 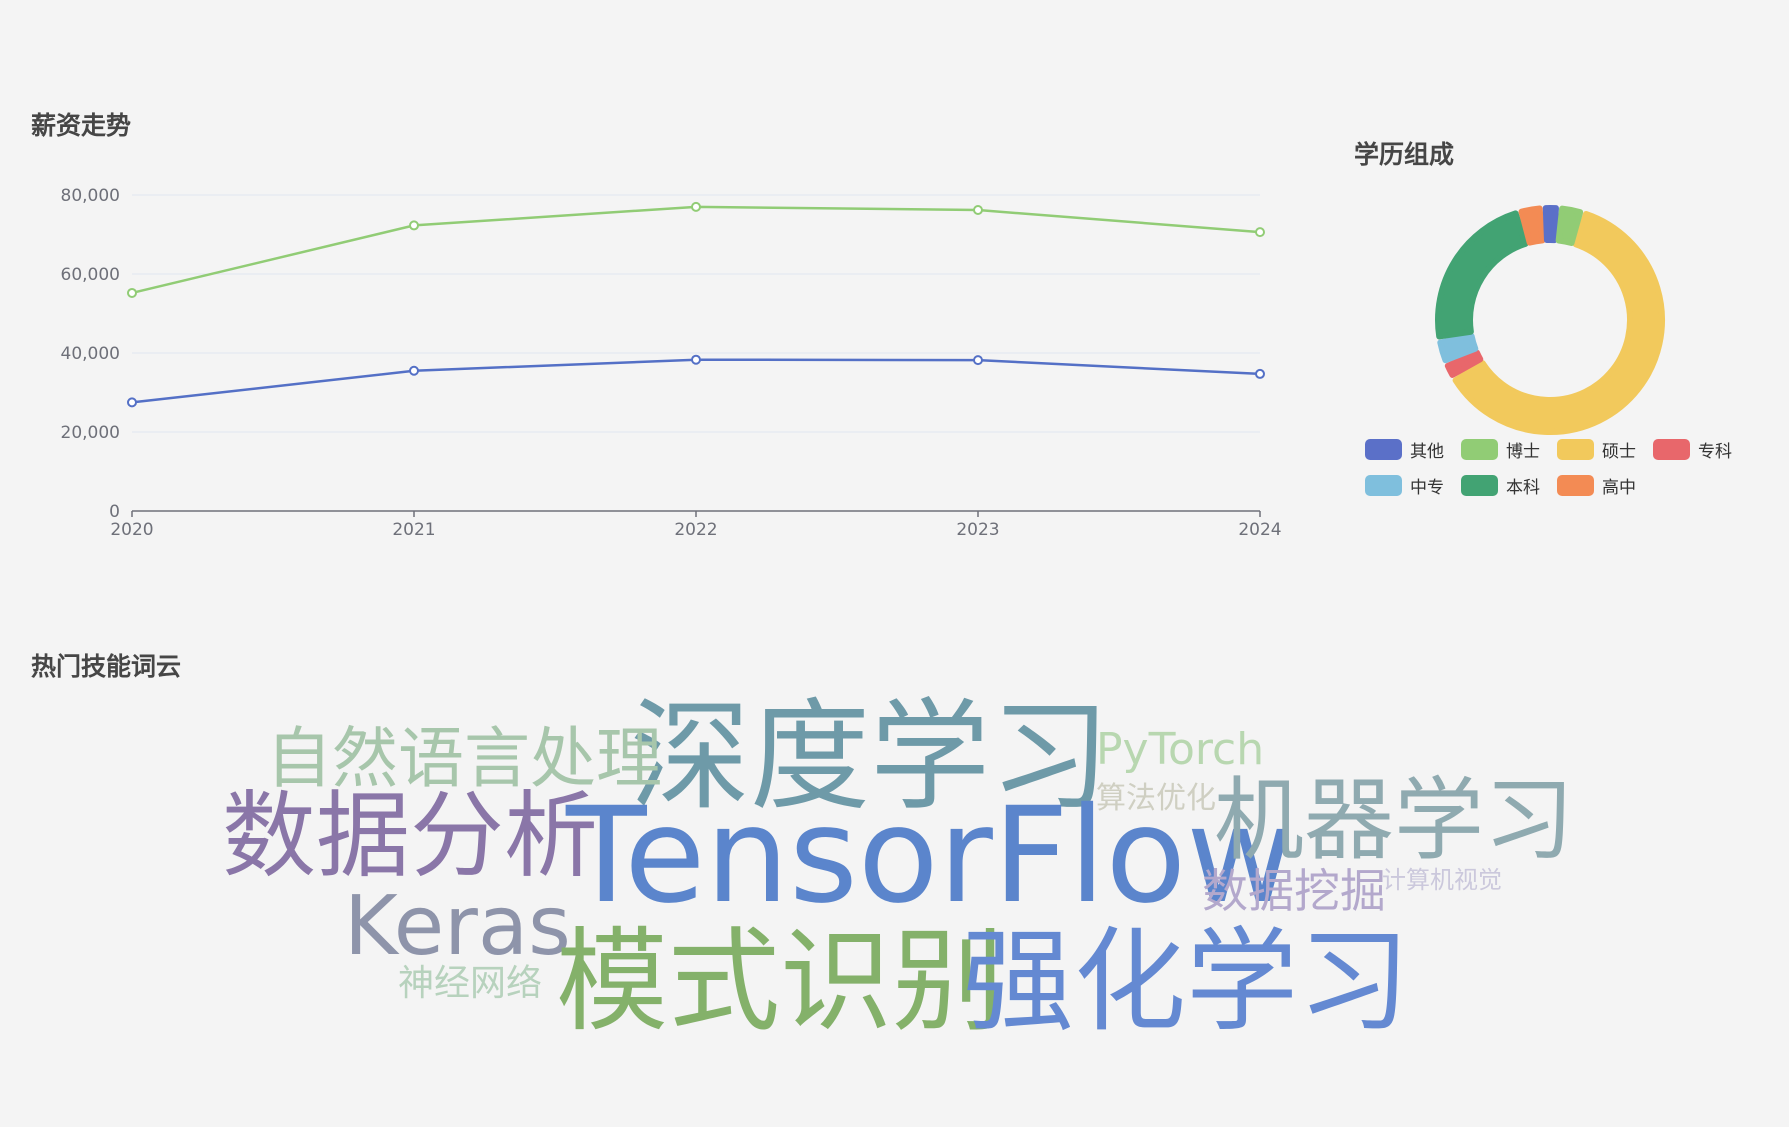 What do you see at coordinates (1180, 749) in the screenshot?
I see `word-cloud-word: PyTorch` at bounding box center [1180, 749].